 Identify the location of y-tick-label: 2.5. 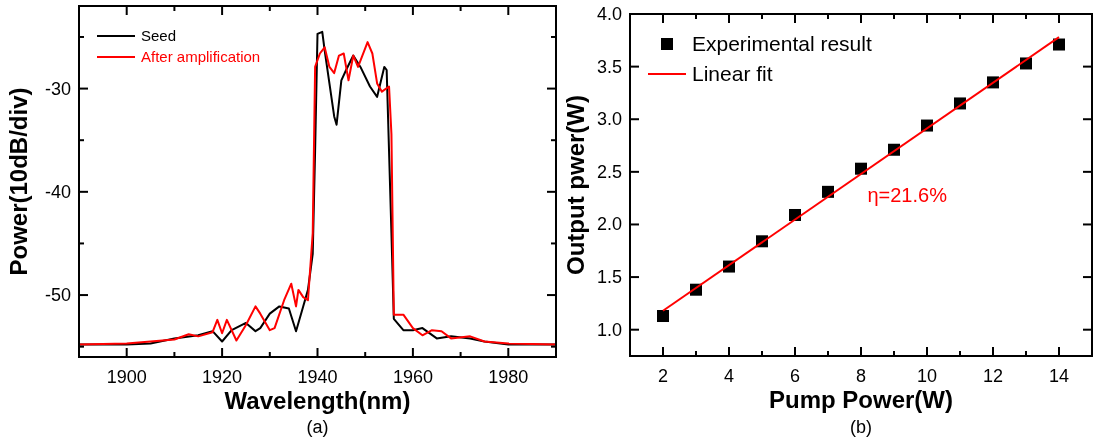
(609, 171).